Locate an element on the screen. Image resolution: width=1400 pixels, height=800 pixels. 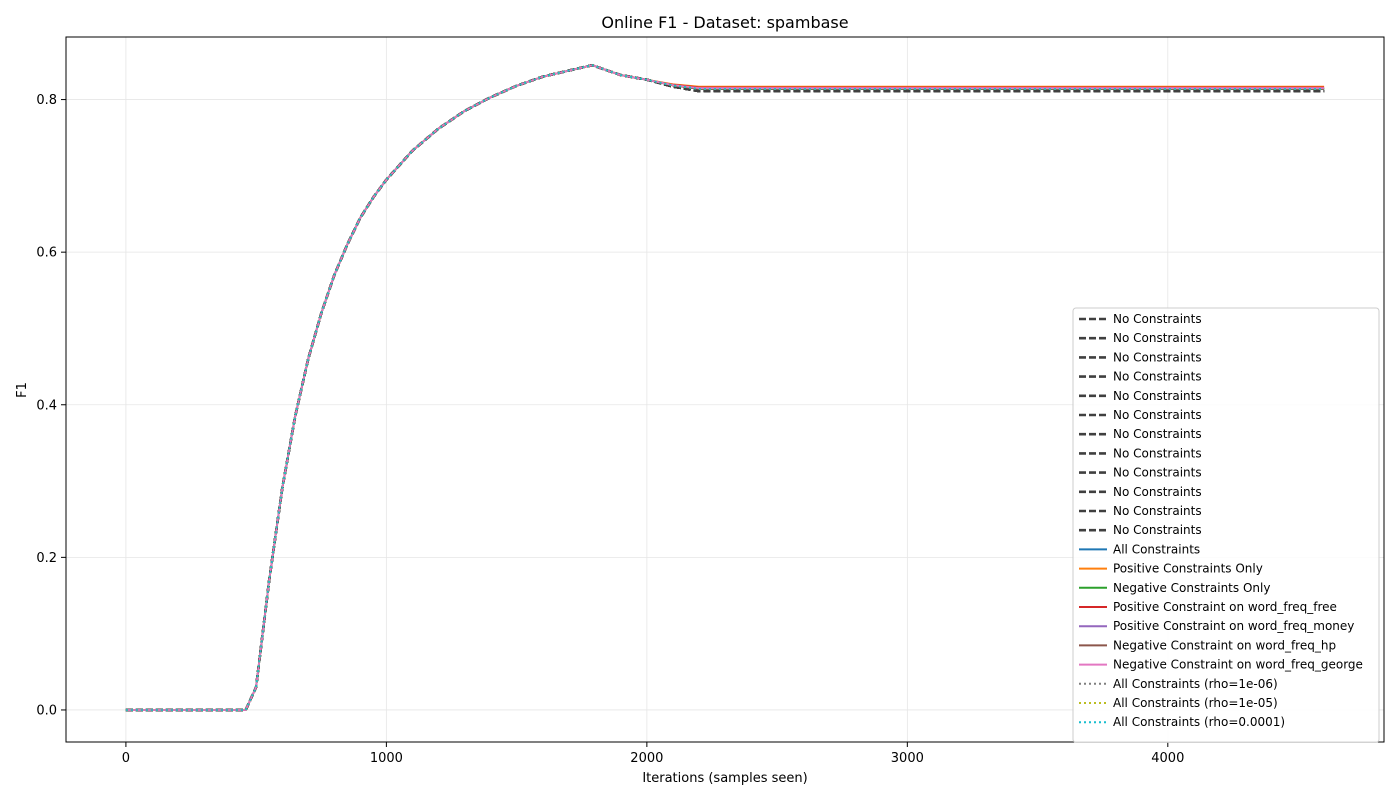
legend-entry-label: Negative Constraints Only is located at coordinates (1191, 588).